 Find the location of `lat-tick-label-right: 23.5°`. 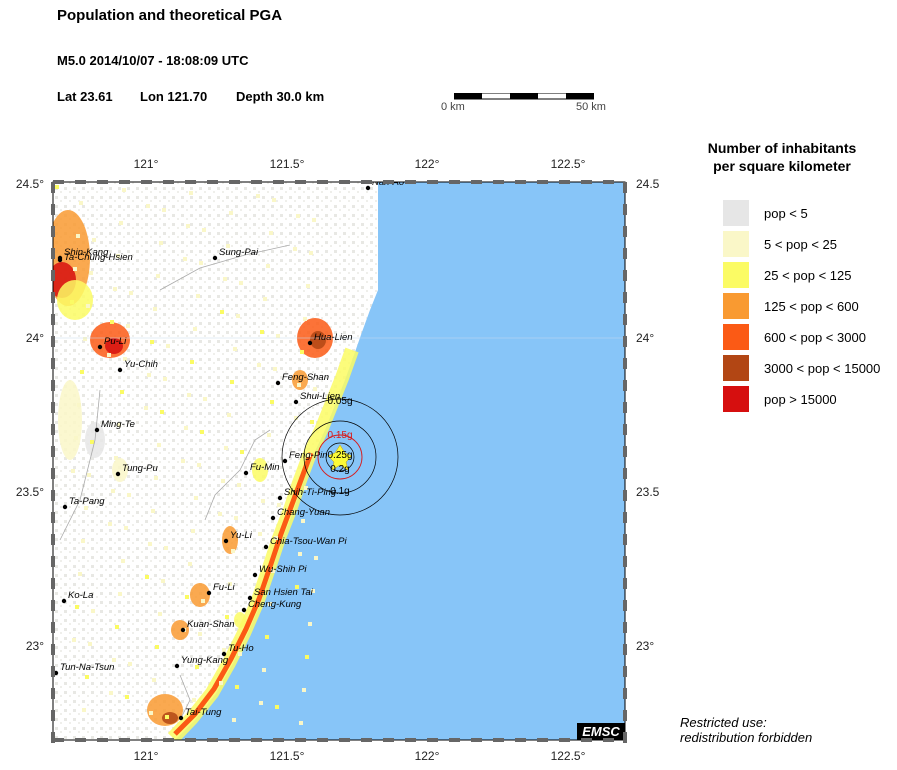

lat-tick-label-right: 23.5° is located at coordinates (648, 492).